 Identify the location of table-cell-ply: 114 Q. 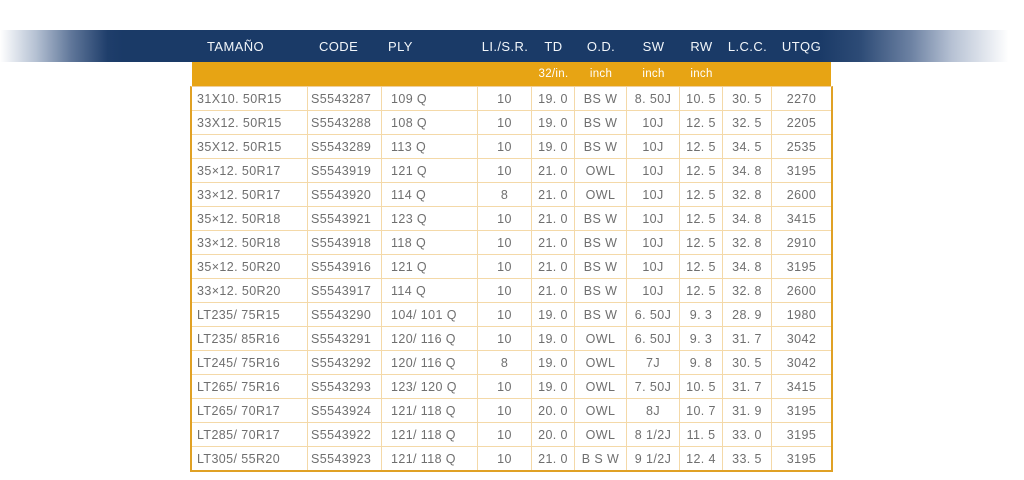
(430, 290).